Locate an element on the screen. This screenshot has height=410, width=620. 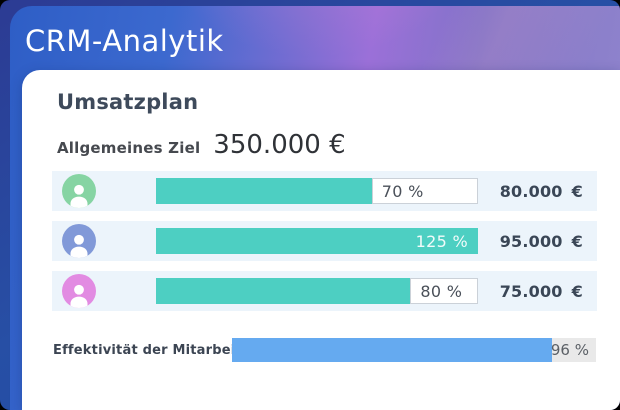
amount-value: 75.000 is located at coordinates (531, 291).